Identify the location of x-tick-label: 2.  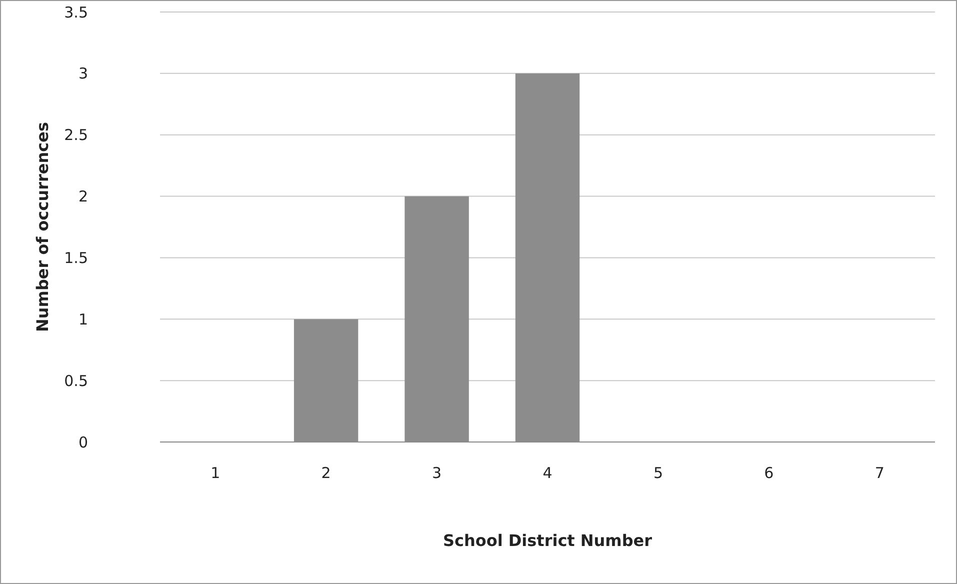
(326, 473).